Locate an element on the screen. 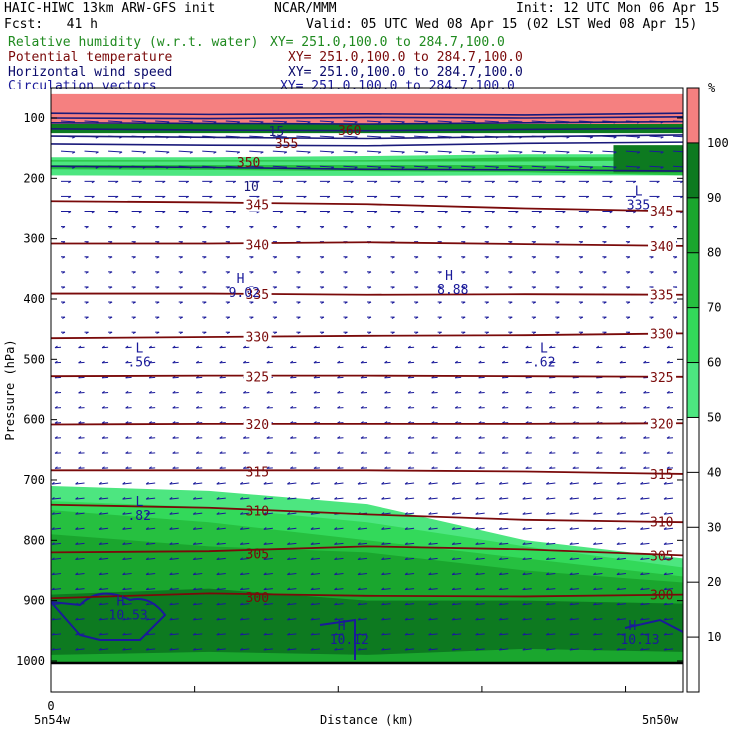  upper-label-360: 360 is located at coordinates (349, 131).